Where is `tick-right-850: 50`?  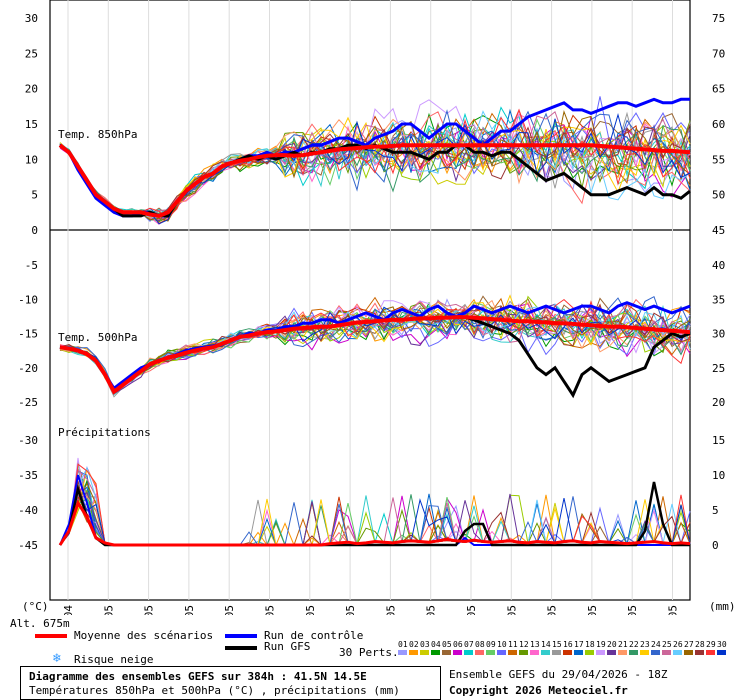 tick-right-850: 50 is located at coordinates (718, 195).